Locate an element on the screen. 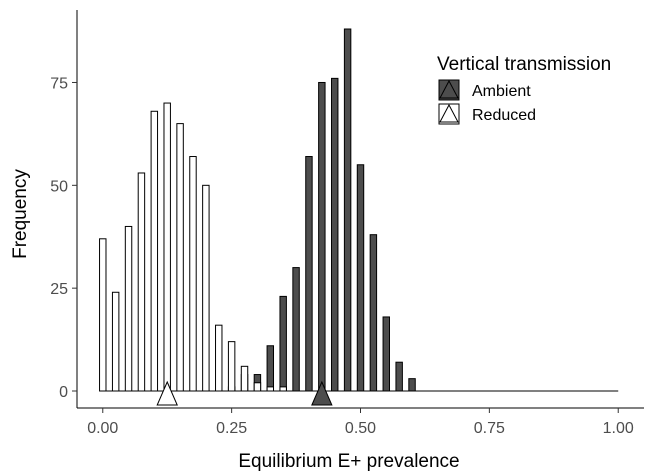  legend-triangle-reduced is located at coordinates (449, 113).